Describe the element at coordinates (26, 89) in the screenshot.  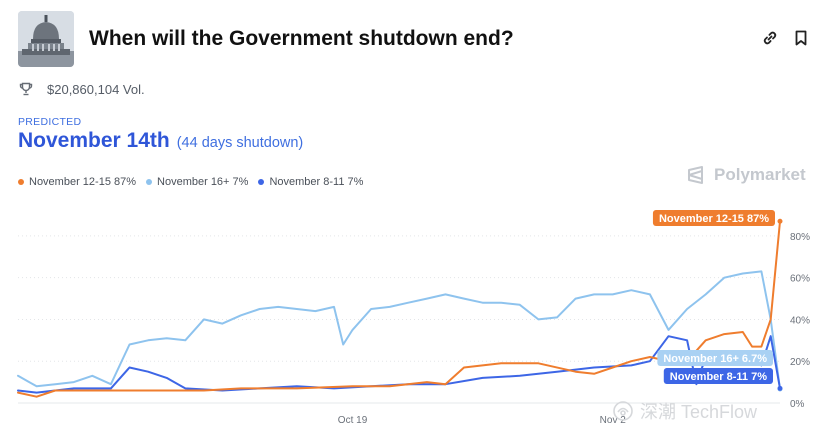
I see `trophy-icon` at that location.